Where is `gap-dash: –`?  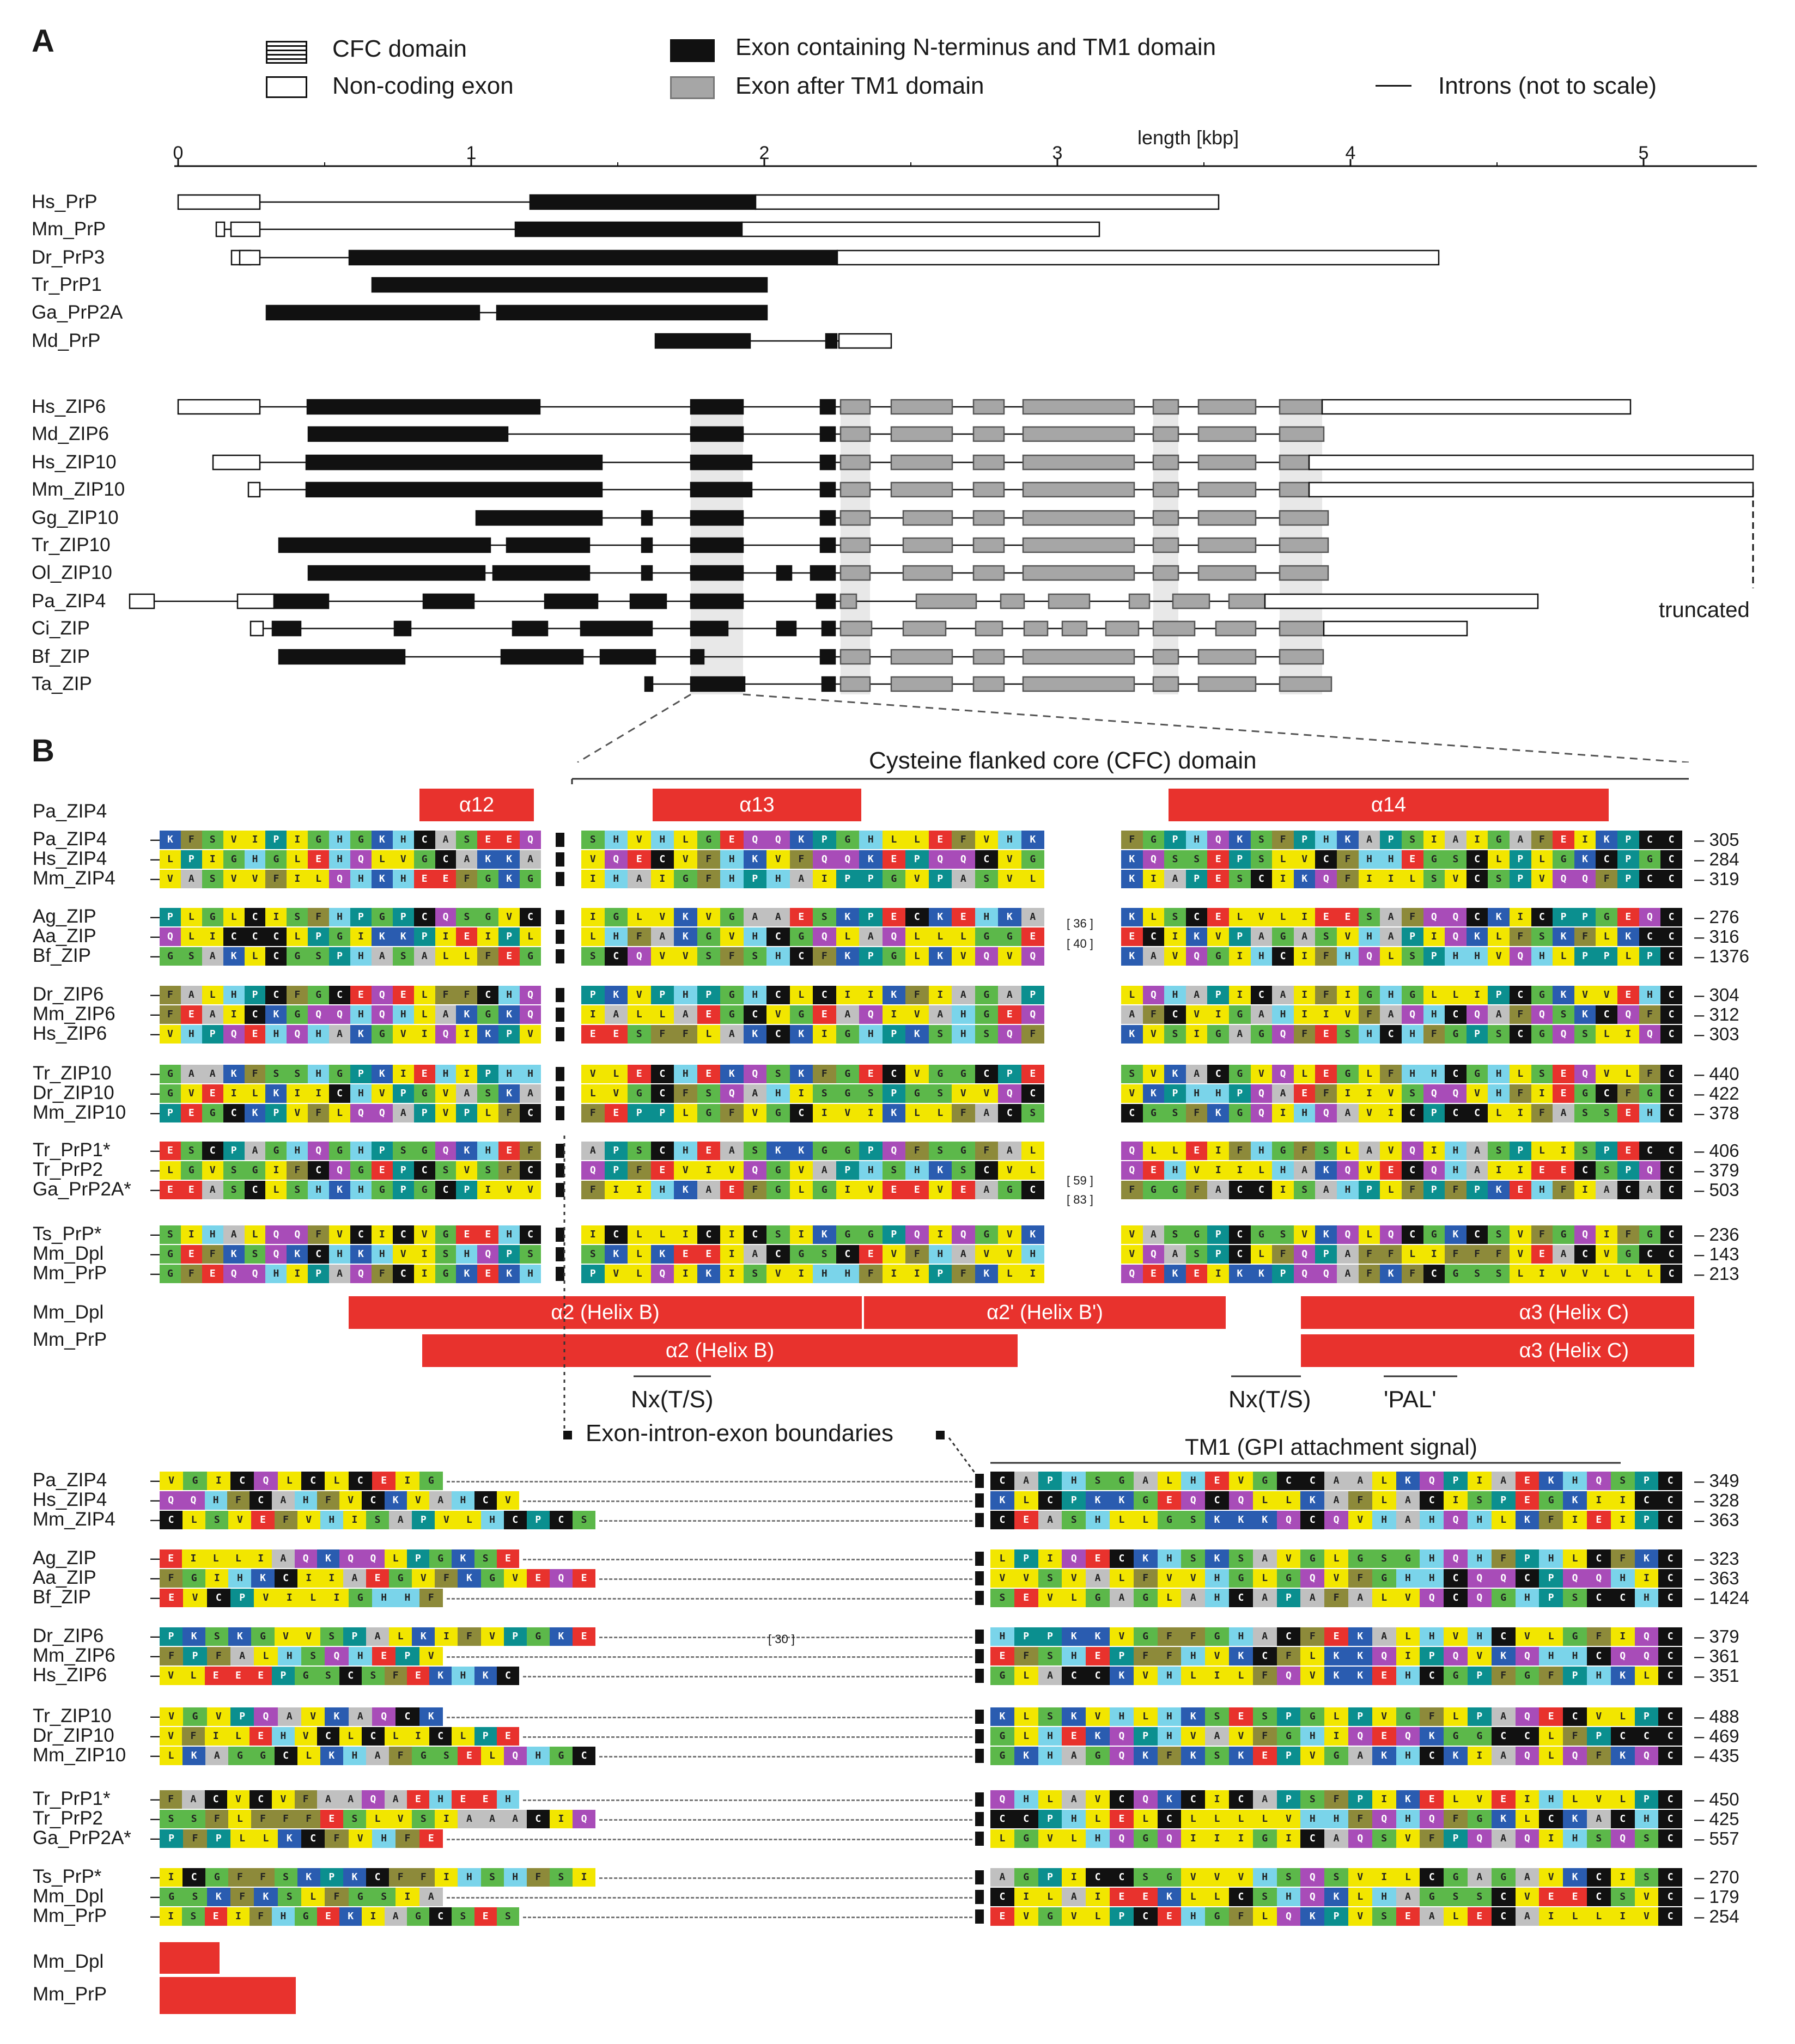 gap-dash: – is located at coordinates (155, 1033).